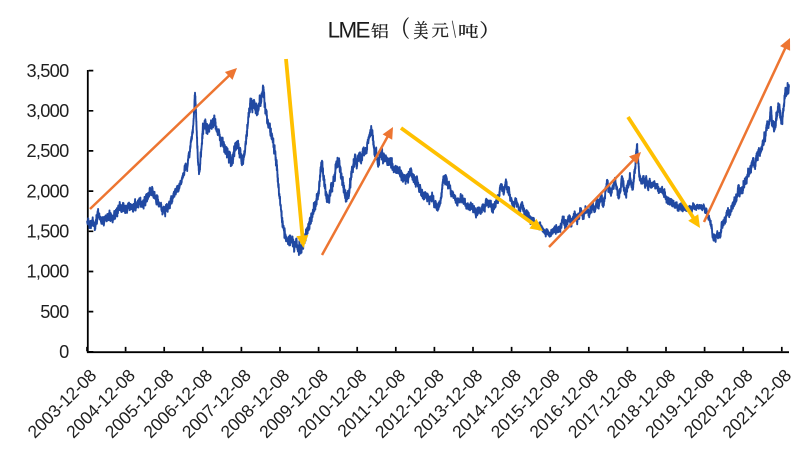 This screenshot has width=800, height=452. I want to click on svg-text: 3,500, so click(47, 71).